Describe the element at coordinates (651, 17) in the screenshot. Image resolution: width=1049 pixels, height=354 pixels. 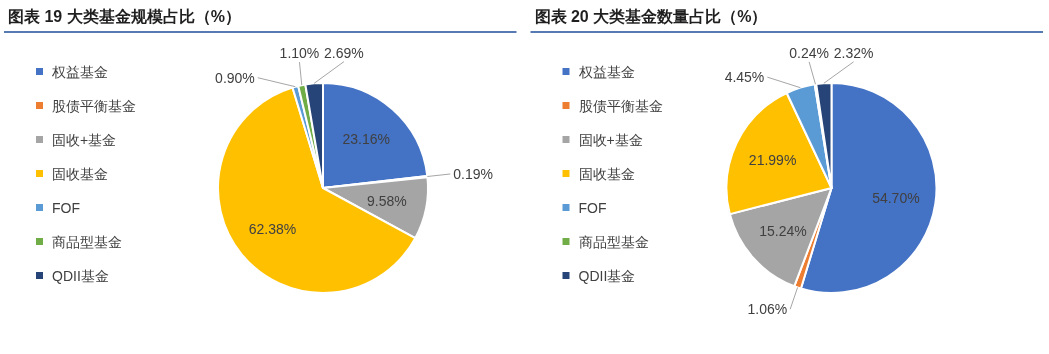
I see `chart-title: 图表 20 大类基金数量占比（%）` at that location.